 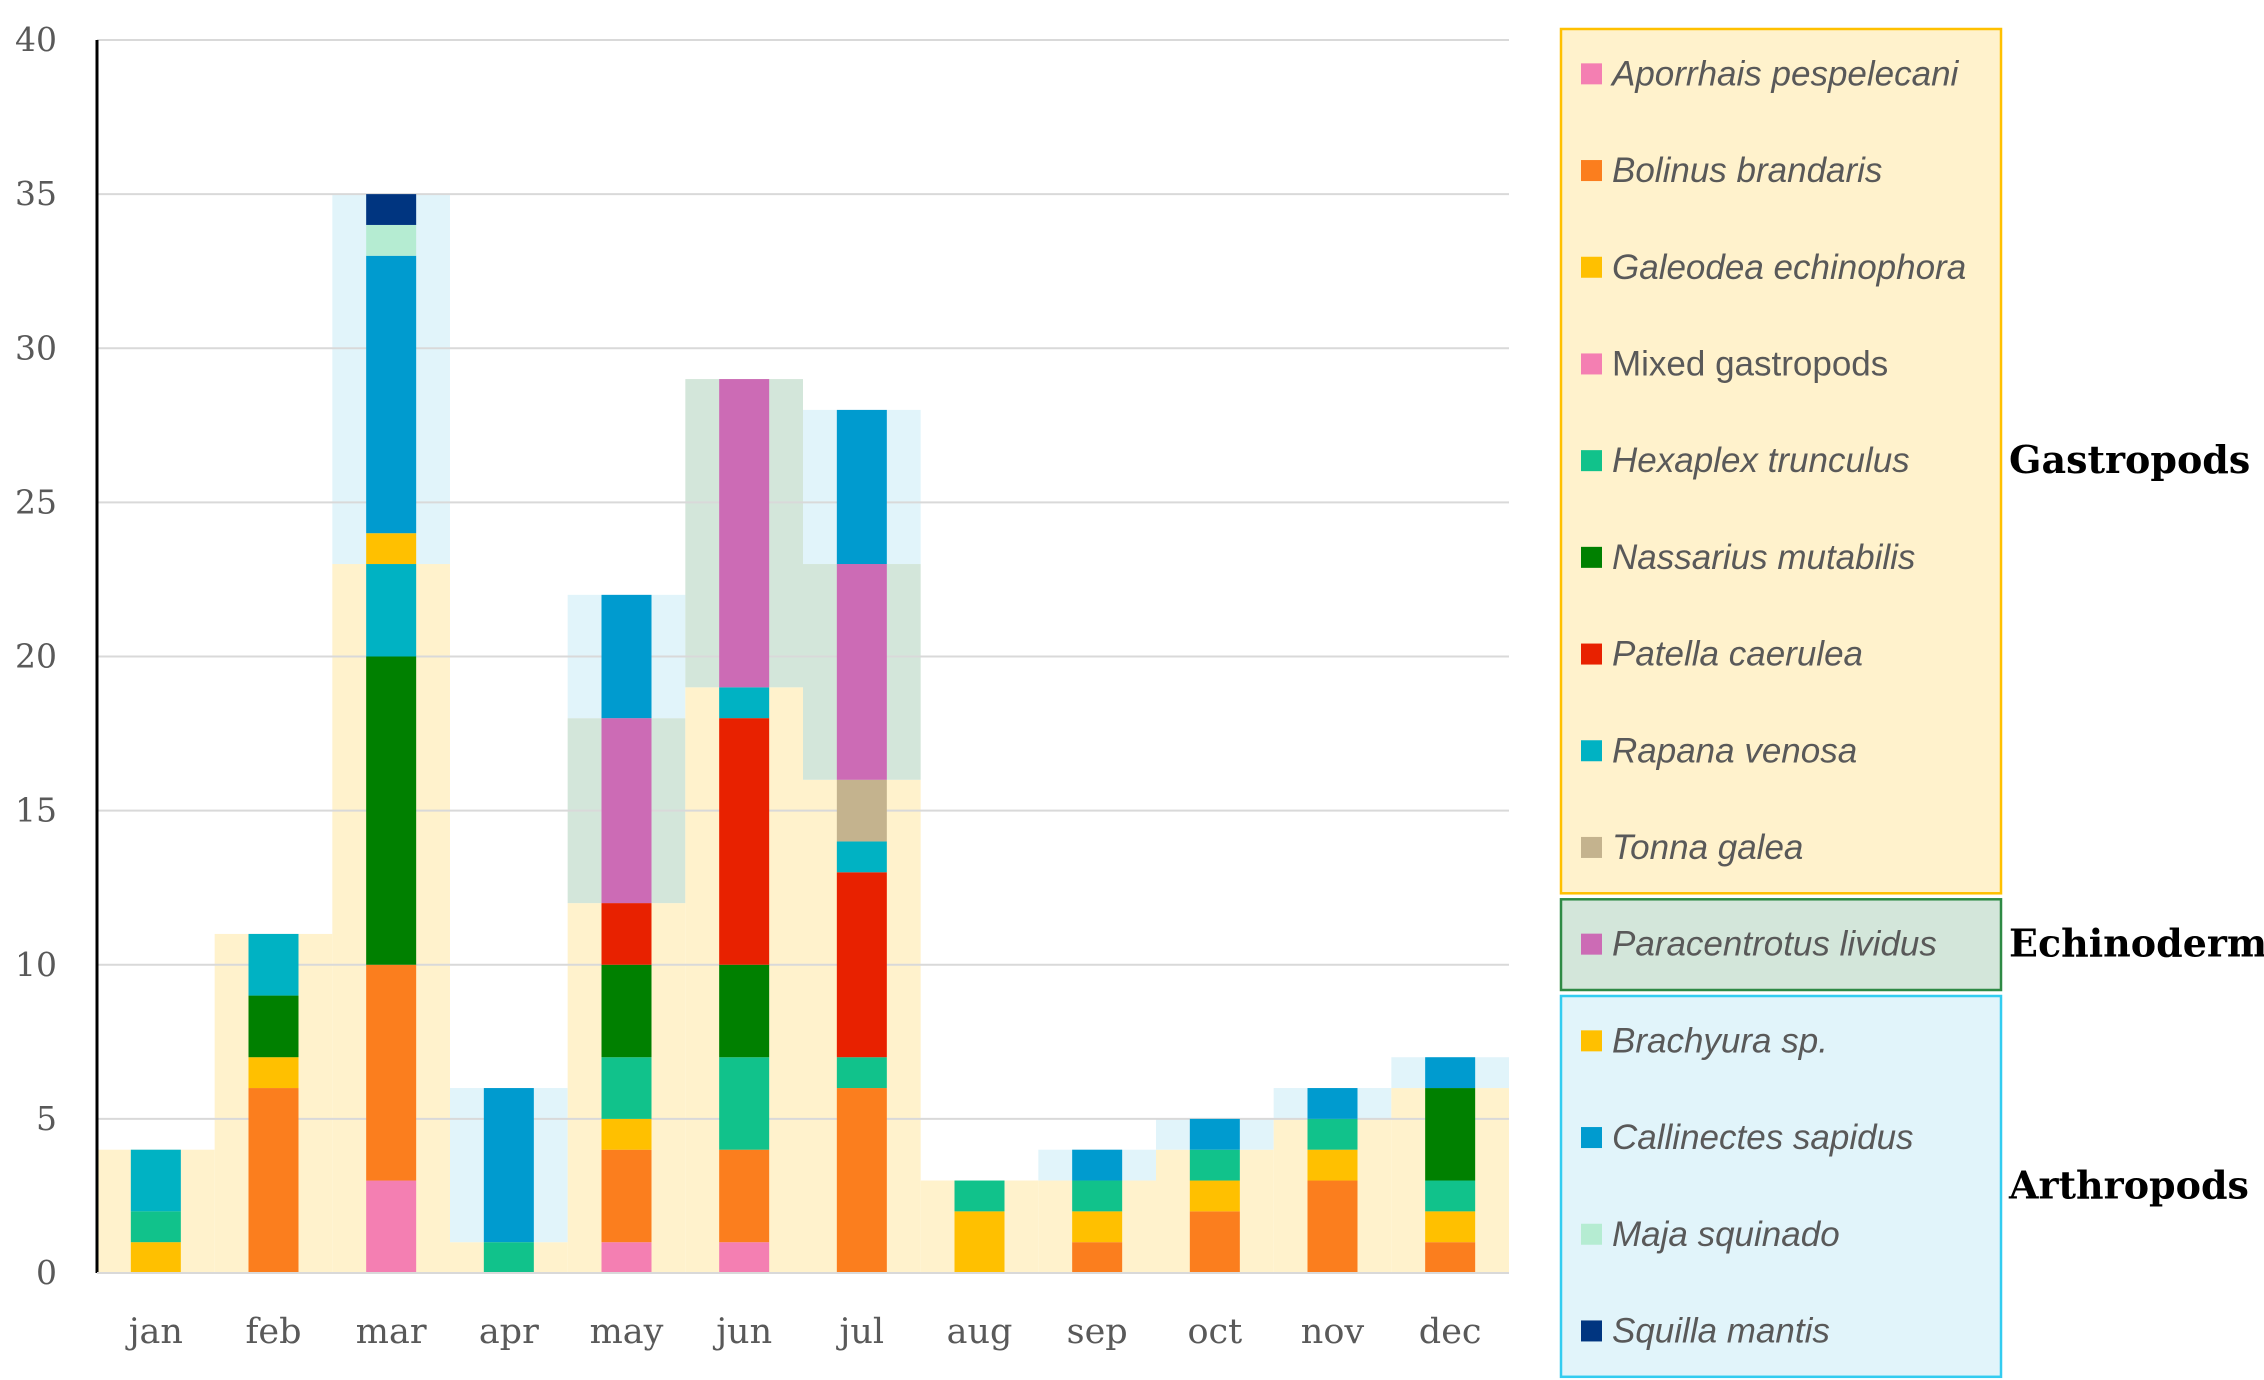 I want to click on bar-paracentrotus-lividus-may, so click(x=626, y=811).